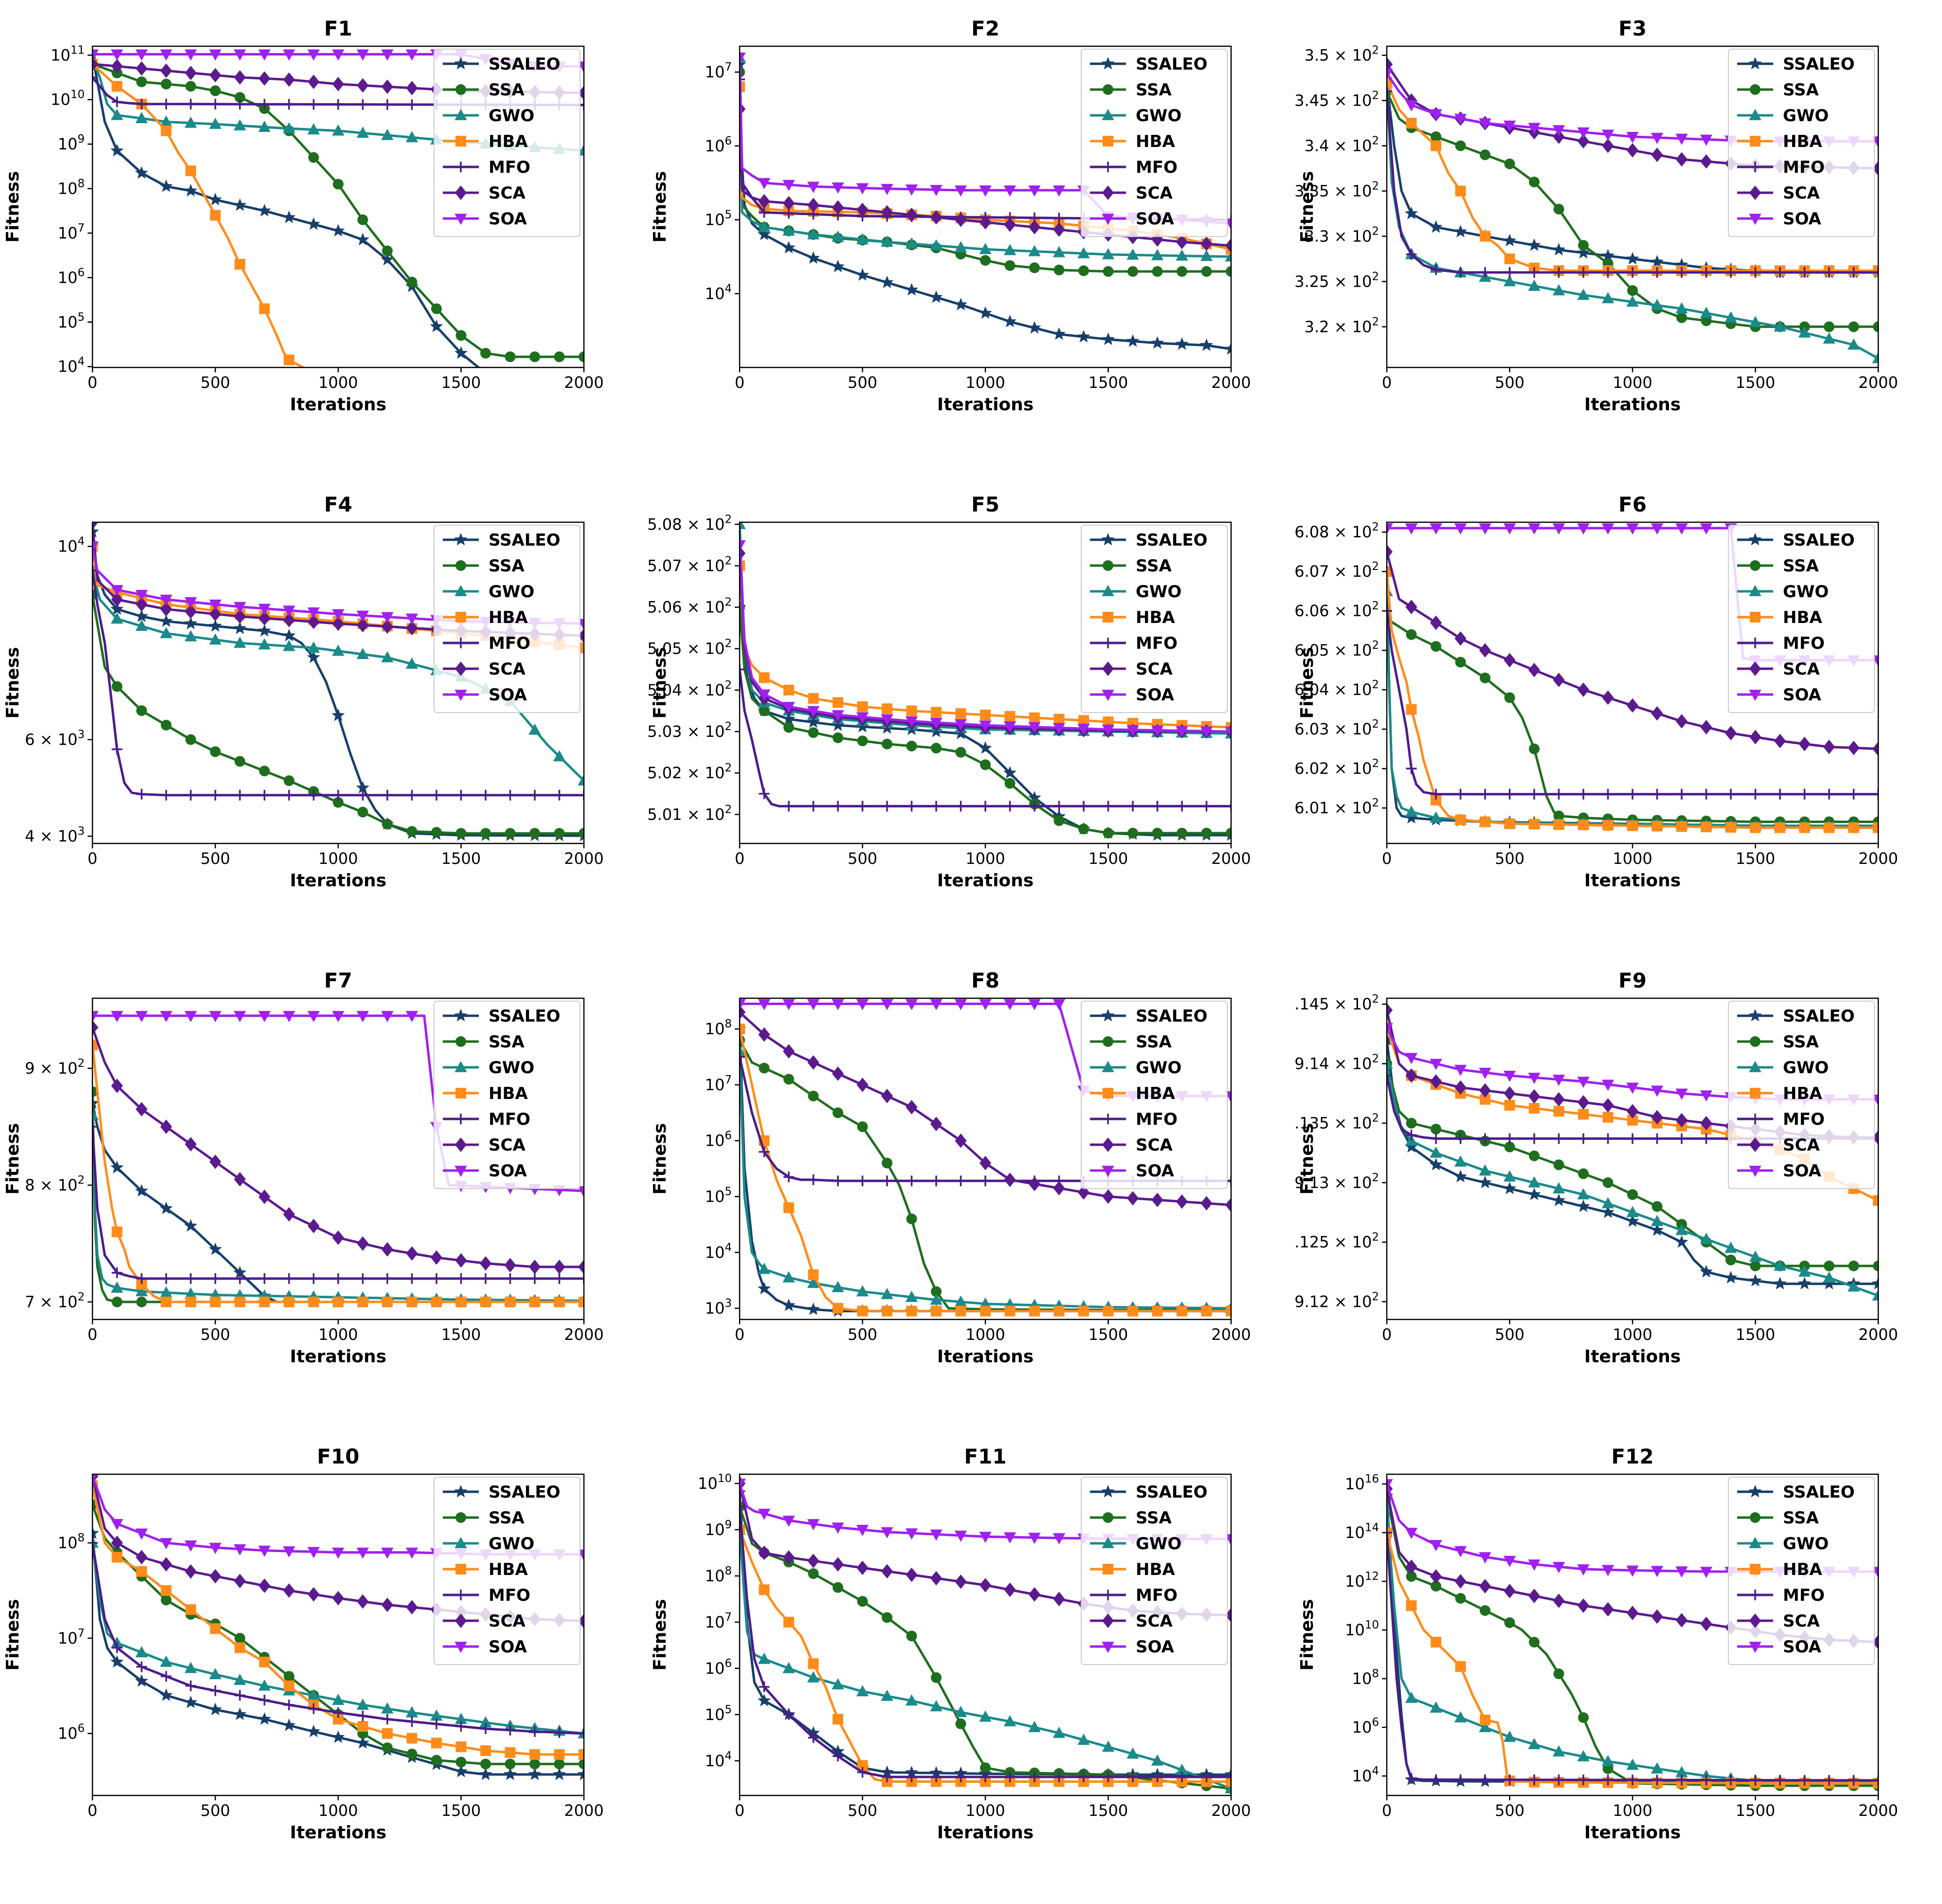 The height and width of the screenshot is (1904, 1942). I want to click on x-tick-label: 1000, so click(1632, 382).